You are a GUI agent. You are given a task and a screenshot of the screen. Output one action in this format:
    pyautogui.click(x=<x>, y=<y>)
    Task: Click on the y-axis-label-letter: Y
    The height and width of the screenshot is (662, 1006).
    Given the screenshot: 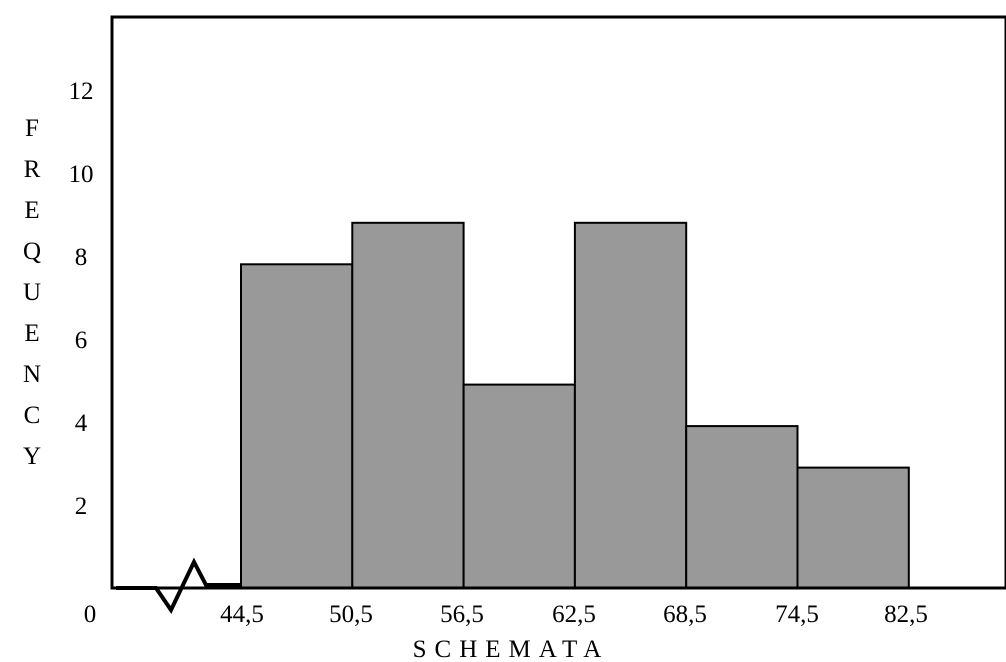 What is the action you would take?
    pyautogui.click(x=32, y=456)
    